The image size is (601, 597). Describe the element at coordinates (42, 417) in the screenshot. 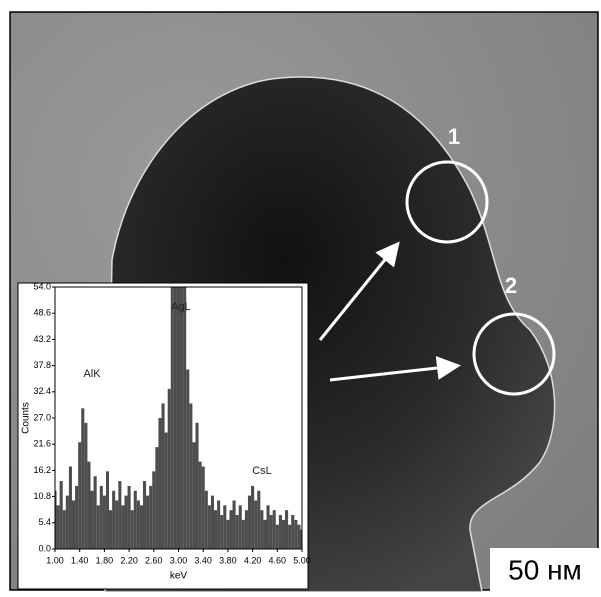

I see `y-tick-label: 27.0` at that location.